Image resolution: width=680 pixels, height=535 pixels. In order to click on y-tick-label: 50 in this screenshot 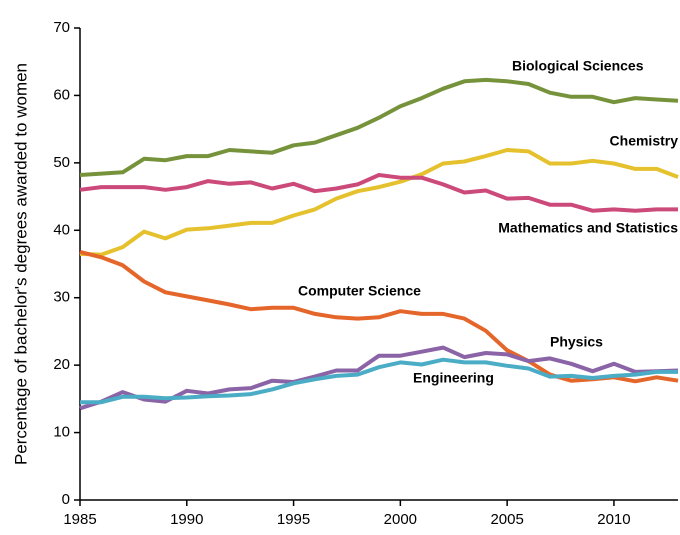, I will do `click(61, 162)`.